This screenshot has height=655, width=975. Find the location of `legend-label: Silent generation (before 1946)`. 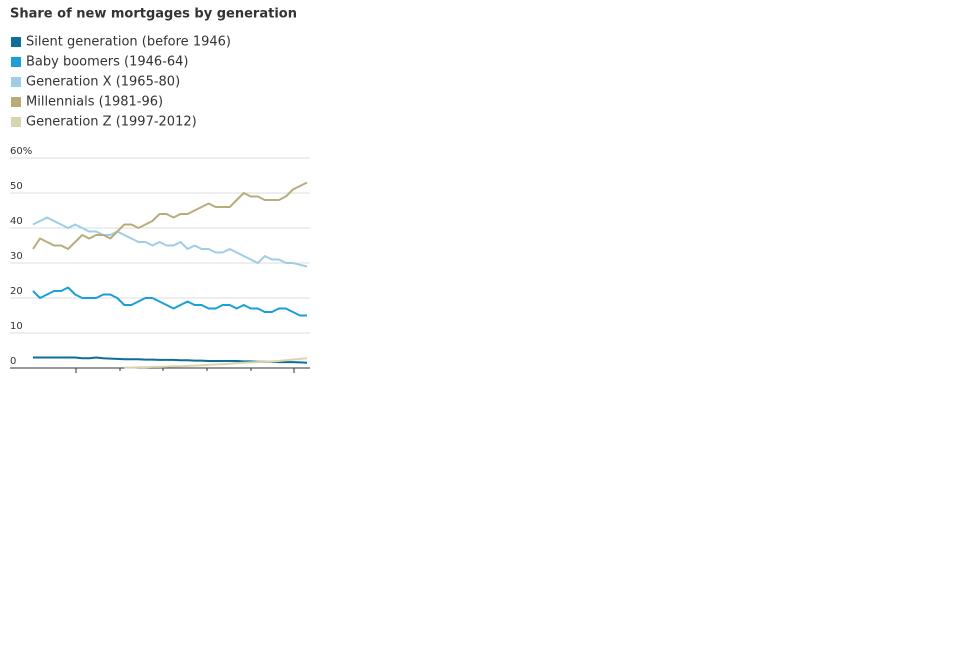

legend-label: Silent generation (before 1946) is located at coordinates (128, 42).